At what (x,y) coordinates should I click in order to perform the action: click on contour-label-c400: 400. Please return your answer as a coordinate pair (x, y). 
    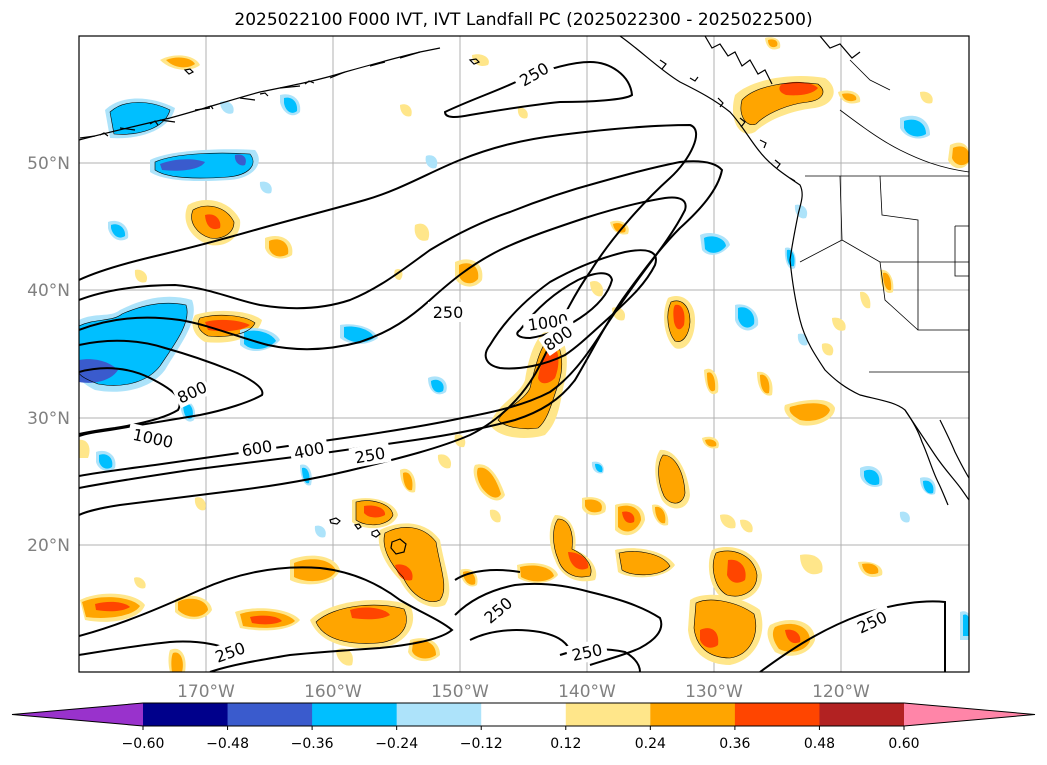
    Looking at the image, I should click on (309, 450).